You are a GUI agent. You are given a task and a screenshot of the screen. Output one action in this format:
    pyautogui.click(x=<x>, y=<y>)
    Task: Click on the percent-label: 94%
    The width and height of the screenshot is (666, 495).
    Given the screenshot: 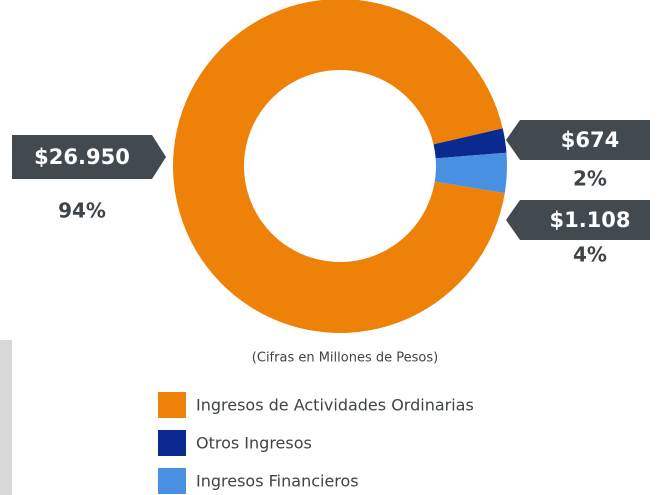 What is the action you would take?
    pyautogui.click(x=82, y=211)
    